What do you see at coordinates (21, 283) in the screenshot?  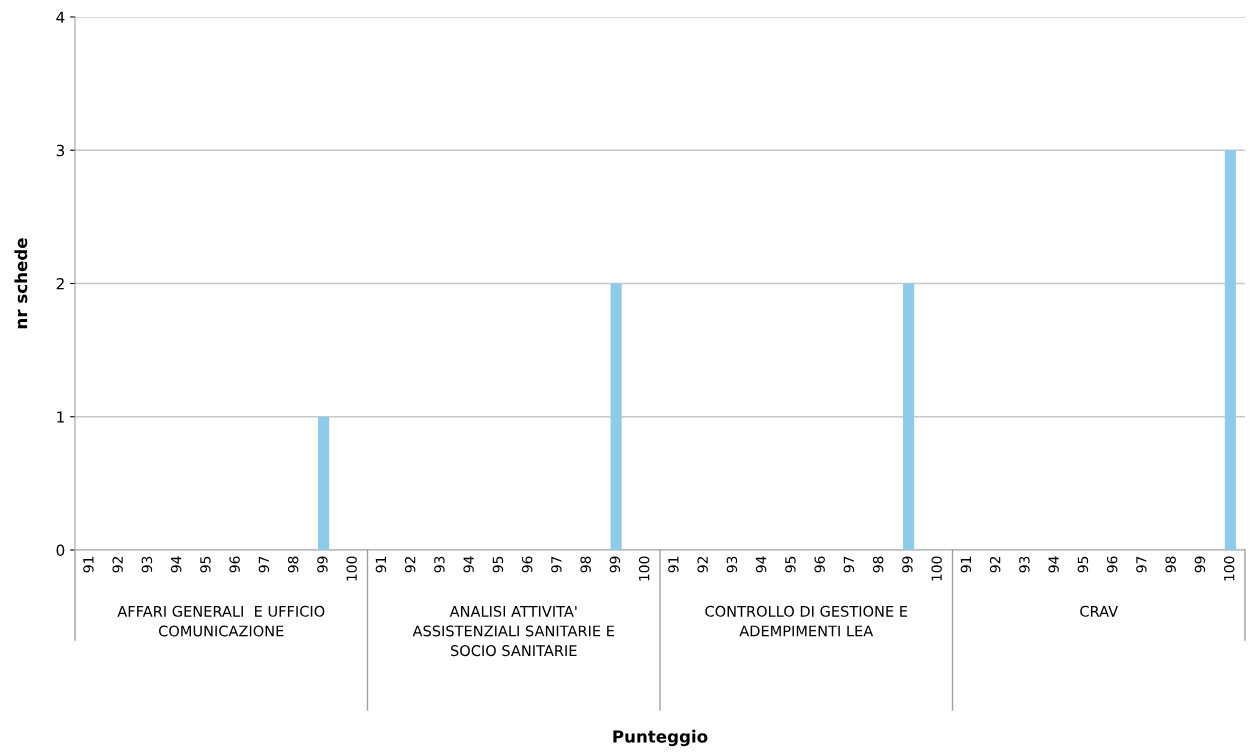 I see `y-axis-title: nr schede` at bounding box center [21, 283].